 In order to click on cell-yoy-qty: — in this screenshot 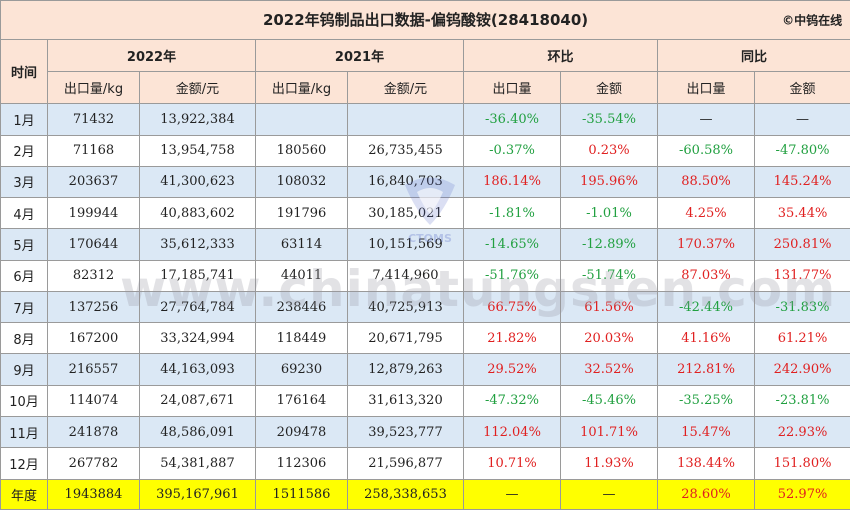, I will do `click(706, 119)`.